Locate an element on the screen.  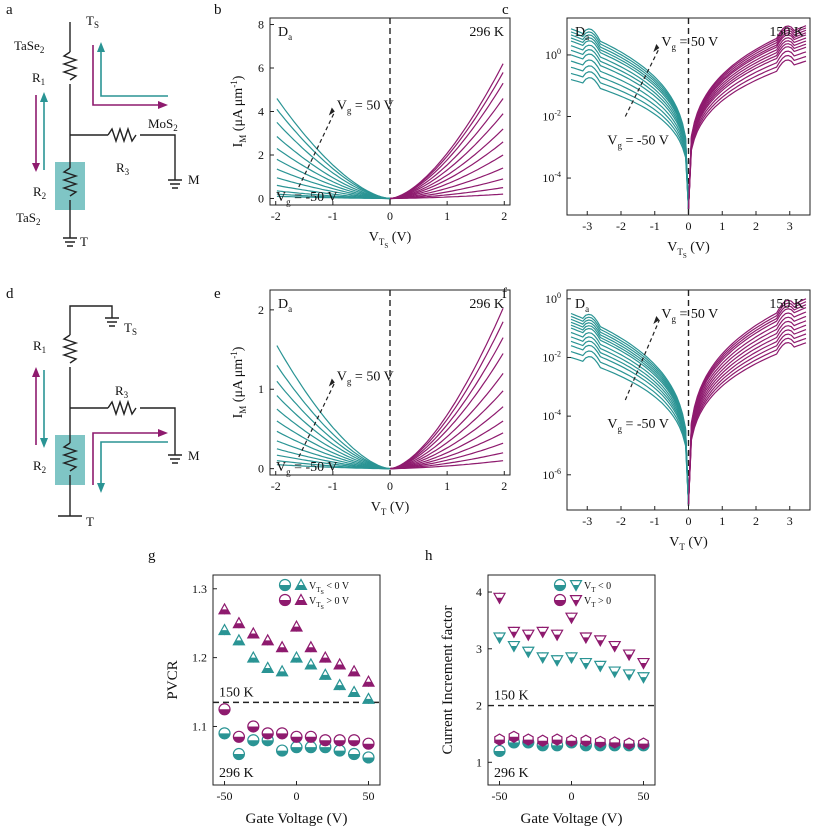
legend-circle-1-fill is located at coordinates (560, 603).